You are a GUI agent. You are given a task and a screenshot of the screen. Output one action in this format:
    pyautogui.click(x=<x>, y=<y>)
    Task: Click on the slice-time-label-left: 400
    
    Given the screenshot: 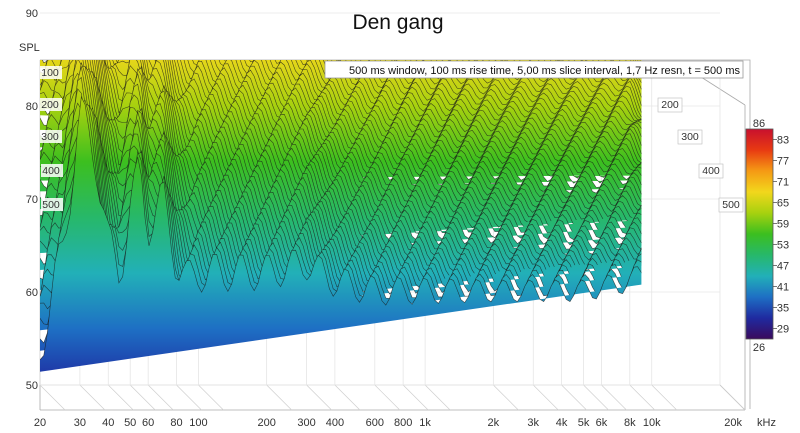 What is the action you would take?
    pyautogui.click(x=51, y=171)
    